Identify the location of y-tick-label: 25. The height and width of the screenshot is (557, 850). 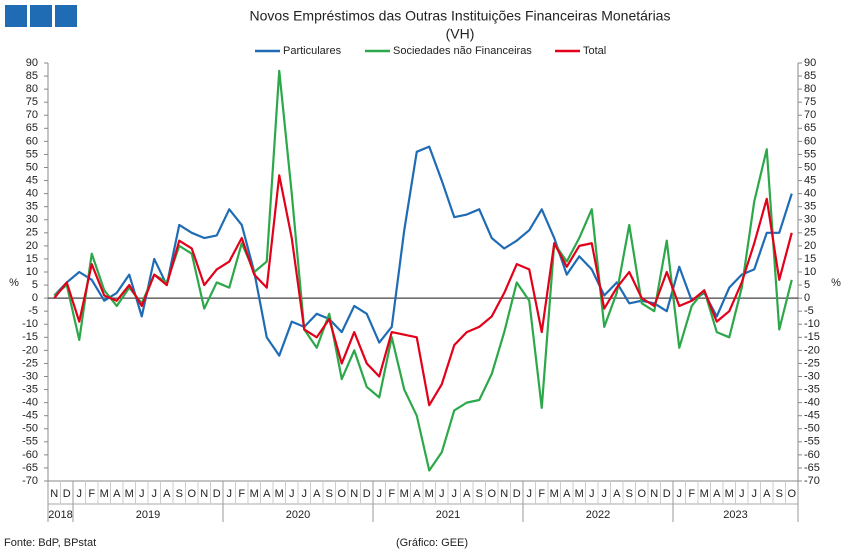
(32, 233).